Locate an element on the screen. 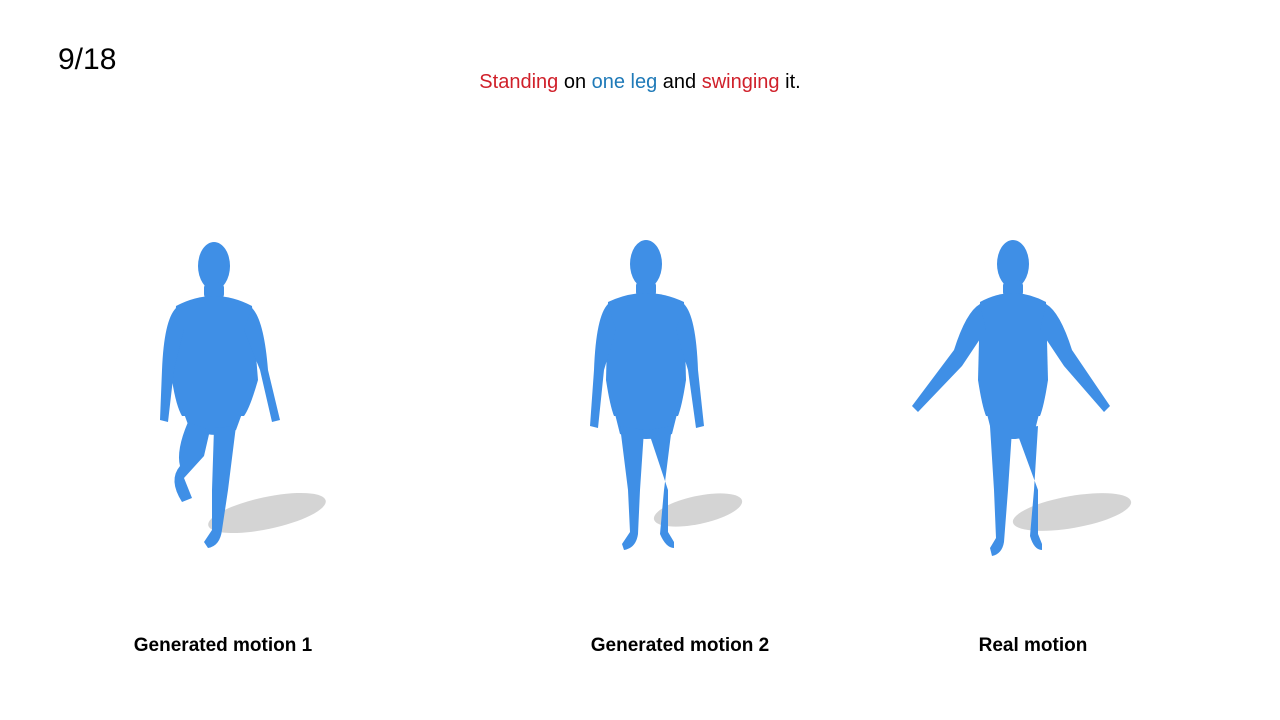 This screenshot has width=1280, height=720. caption-word: Standing is located at coordinates (519, 82).